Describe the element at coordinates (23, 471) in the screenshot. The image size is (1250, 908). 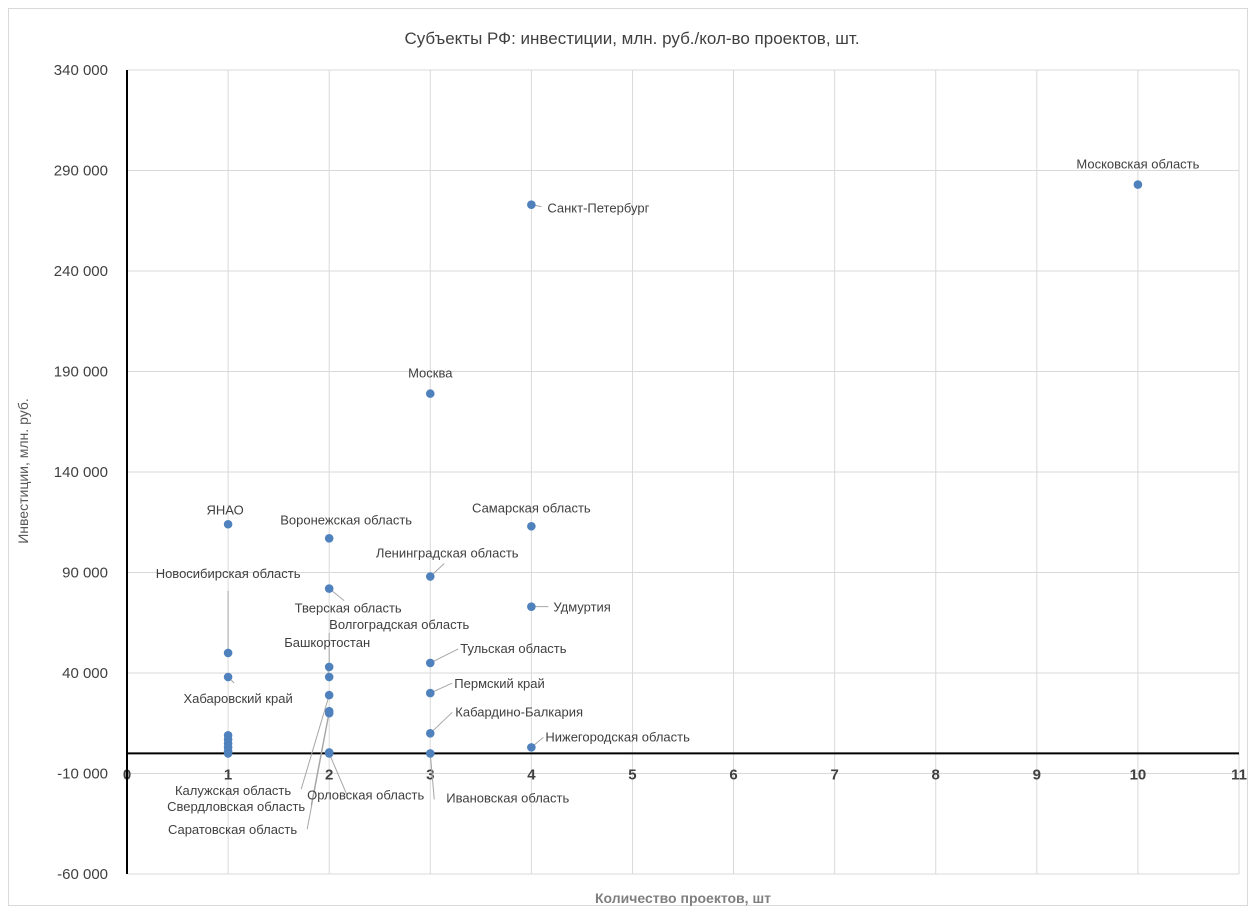
I see `y-axis-title: Инвестиции, млн. руб.` at that location.